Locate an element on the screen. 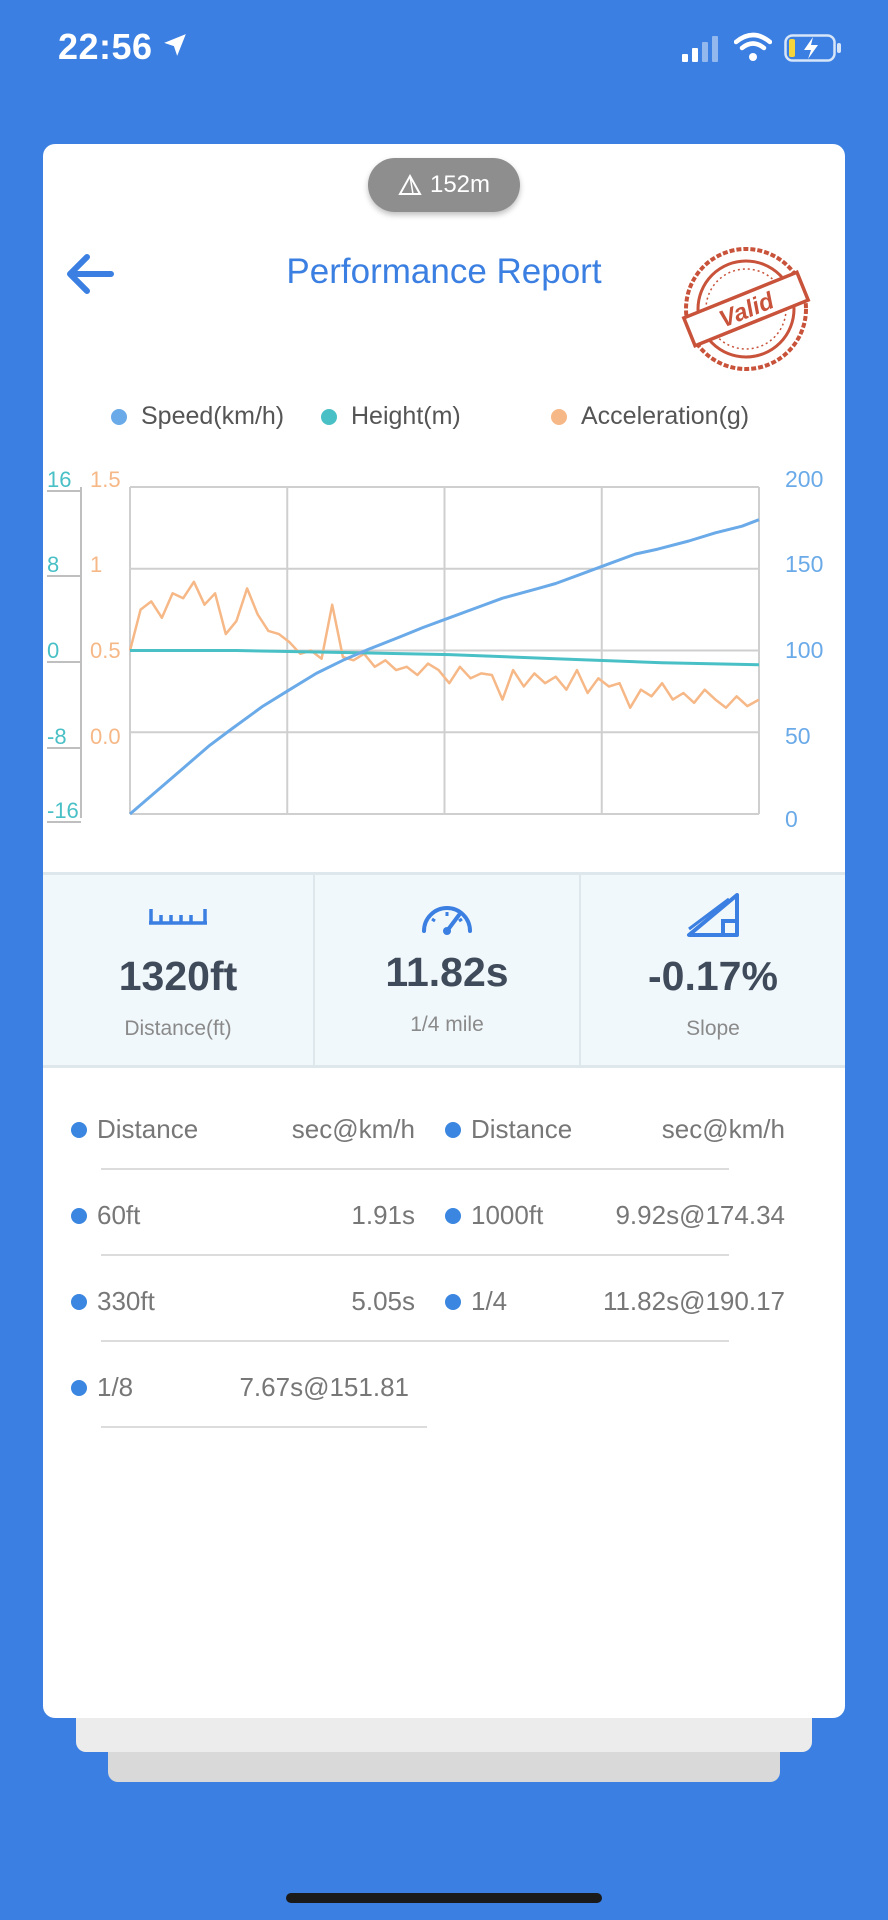  split-label: 1/8 is located at coordinates (115, 1387).